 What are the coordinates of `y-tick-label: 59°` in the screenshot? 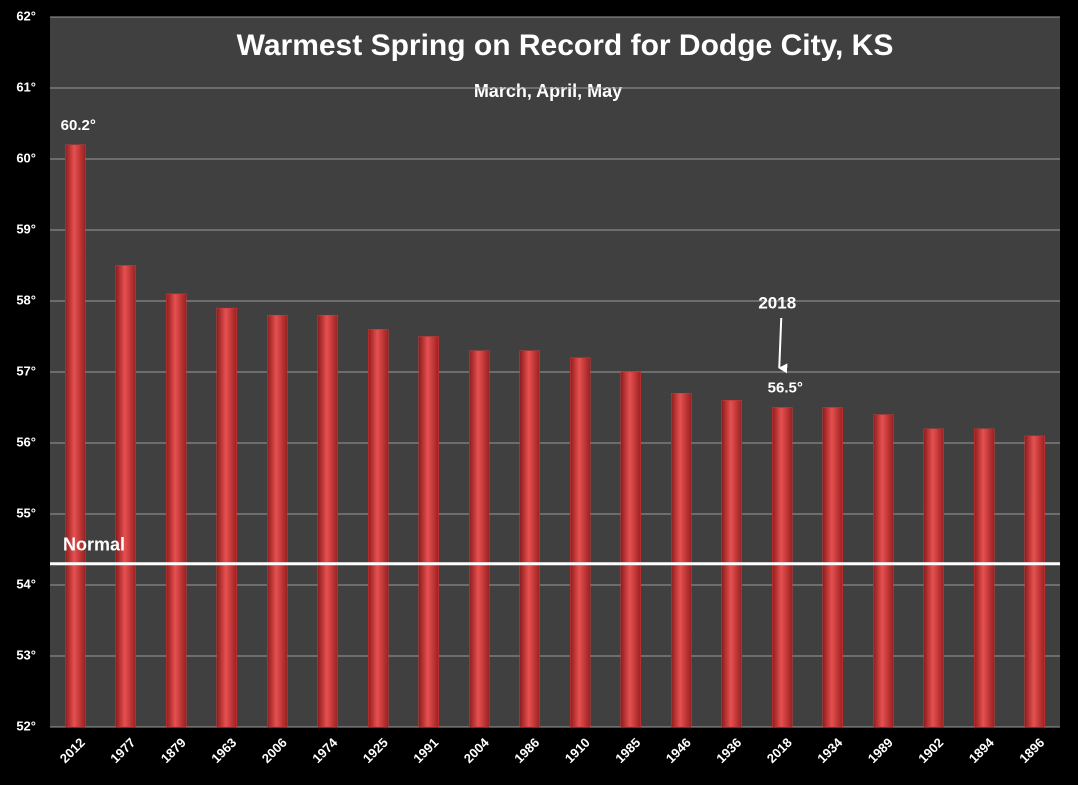 It's located at (26, 228).